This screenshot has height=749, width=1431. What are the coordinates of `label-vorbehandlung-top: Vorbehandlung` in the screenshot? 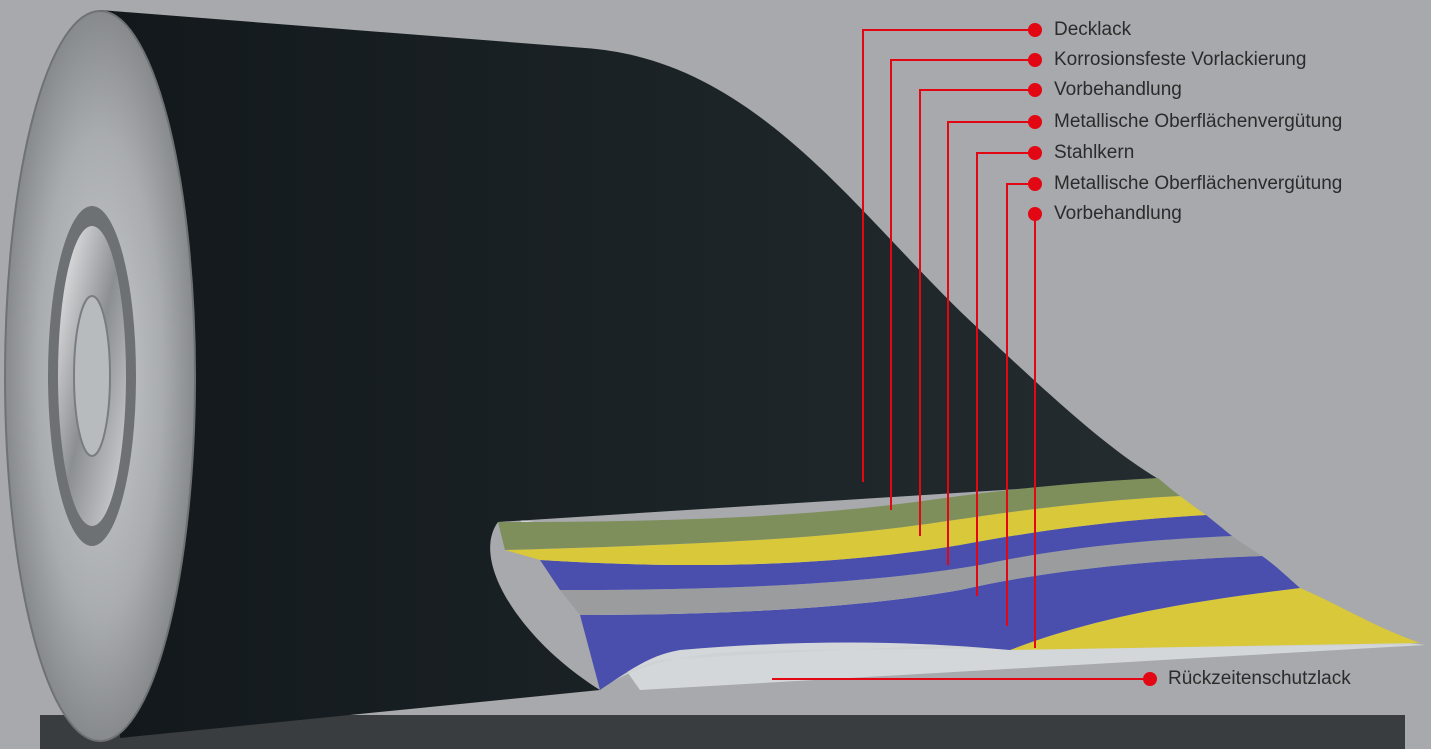 It's located at (1118, 89).